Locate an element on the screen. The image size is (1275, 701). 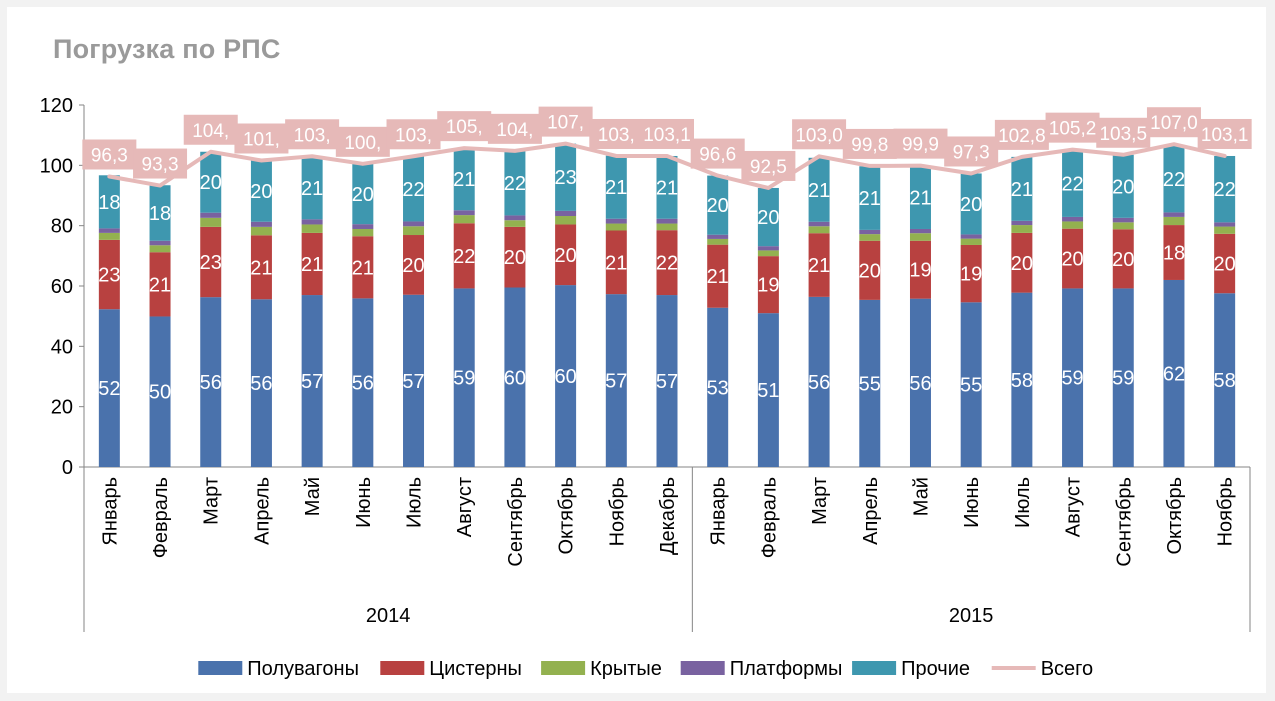
total-data-label: 96,6 is located at coordinates (717, 155).